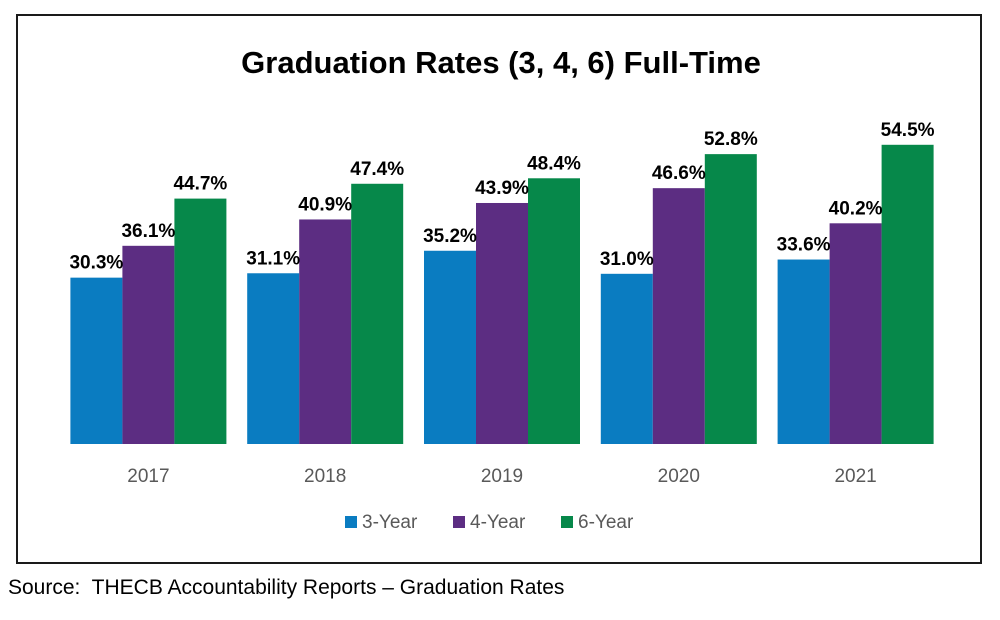  What do you see at coordinates (804, 245) in the screenshot?
I see `data-label-3-year-2021: 33.6%` at bounding box center [804, 245].